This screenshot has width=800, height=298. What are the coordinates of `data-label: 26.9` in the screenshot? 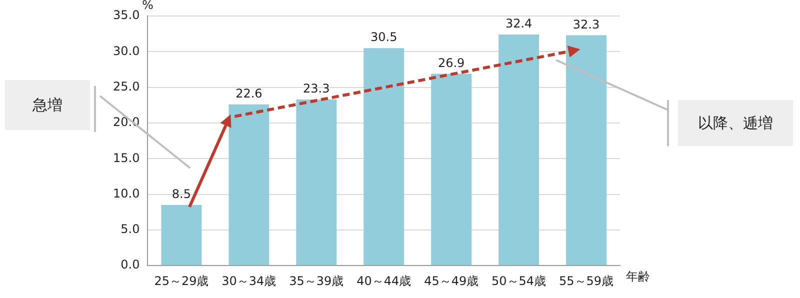 It's located at (451, 63).